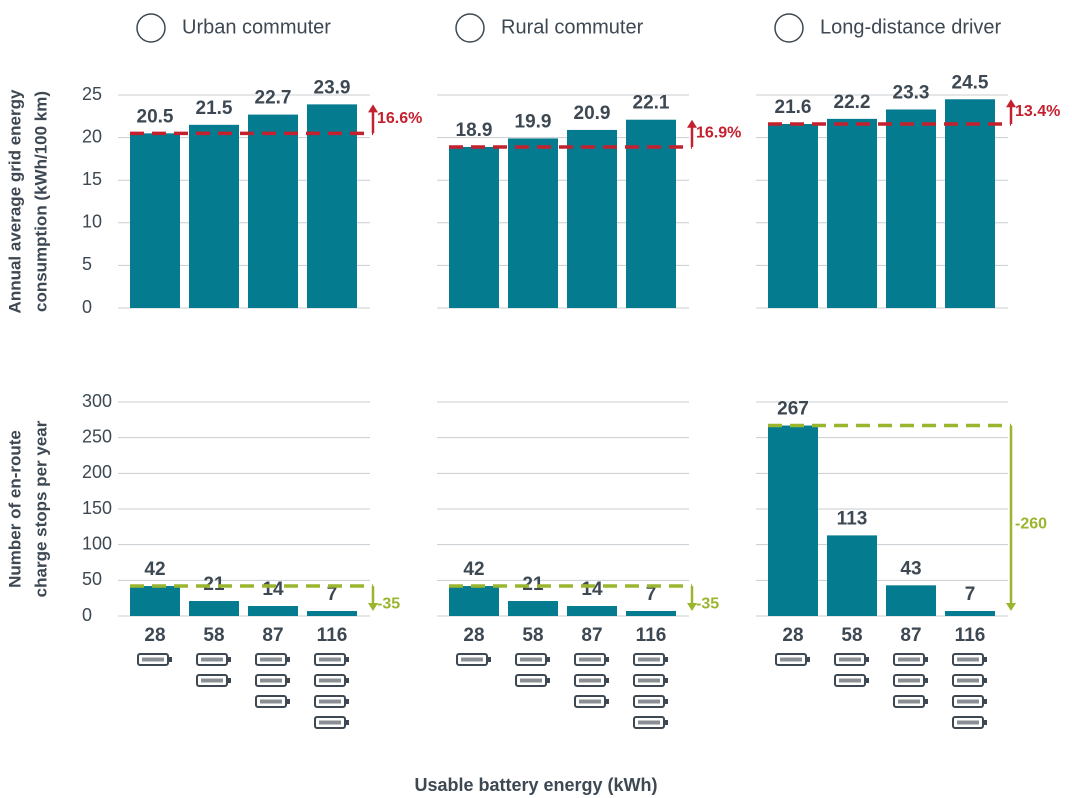 This screenshot has width=1072, height=798. What do you see at coordinates (970, 82) in the screenshot?
I see `value-label: 24.5` at bounding box center [970, 82].